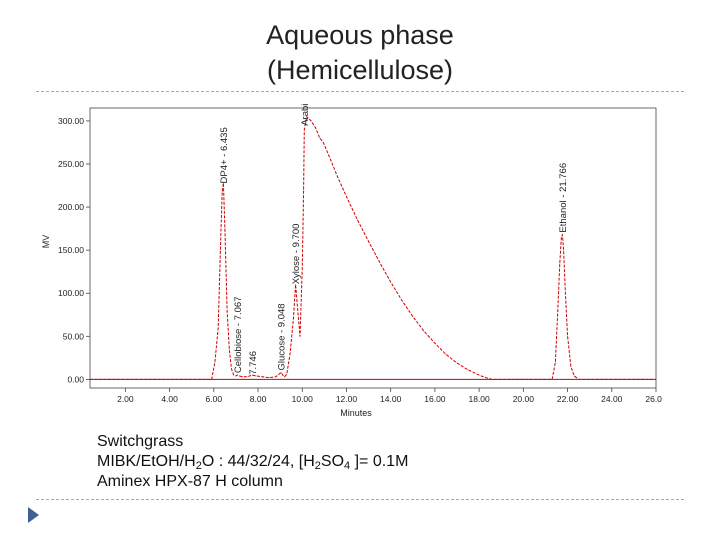  What do you see at coordinates (33, 515) in the screenshot?
I see `bullet-arrow-icon` at bounding box center [33, 515].